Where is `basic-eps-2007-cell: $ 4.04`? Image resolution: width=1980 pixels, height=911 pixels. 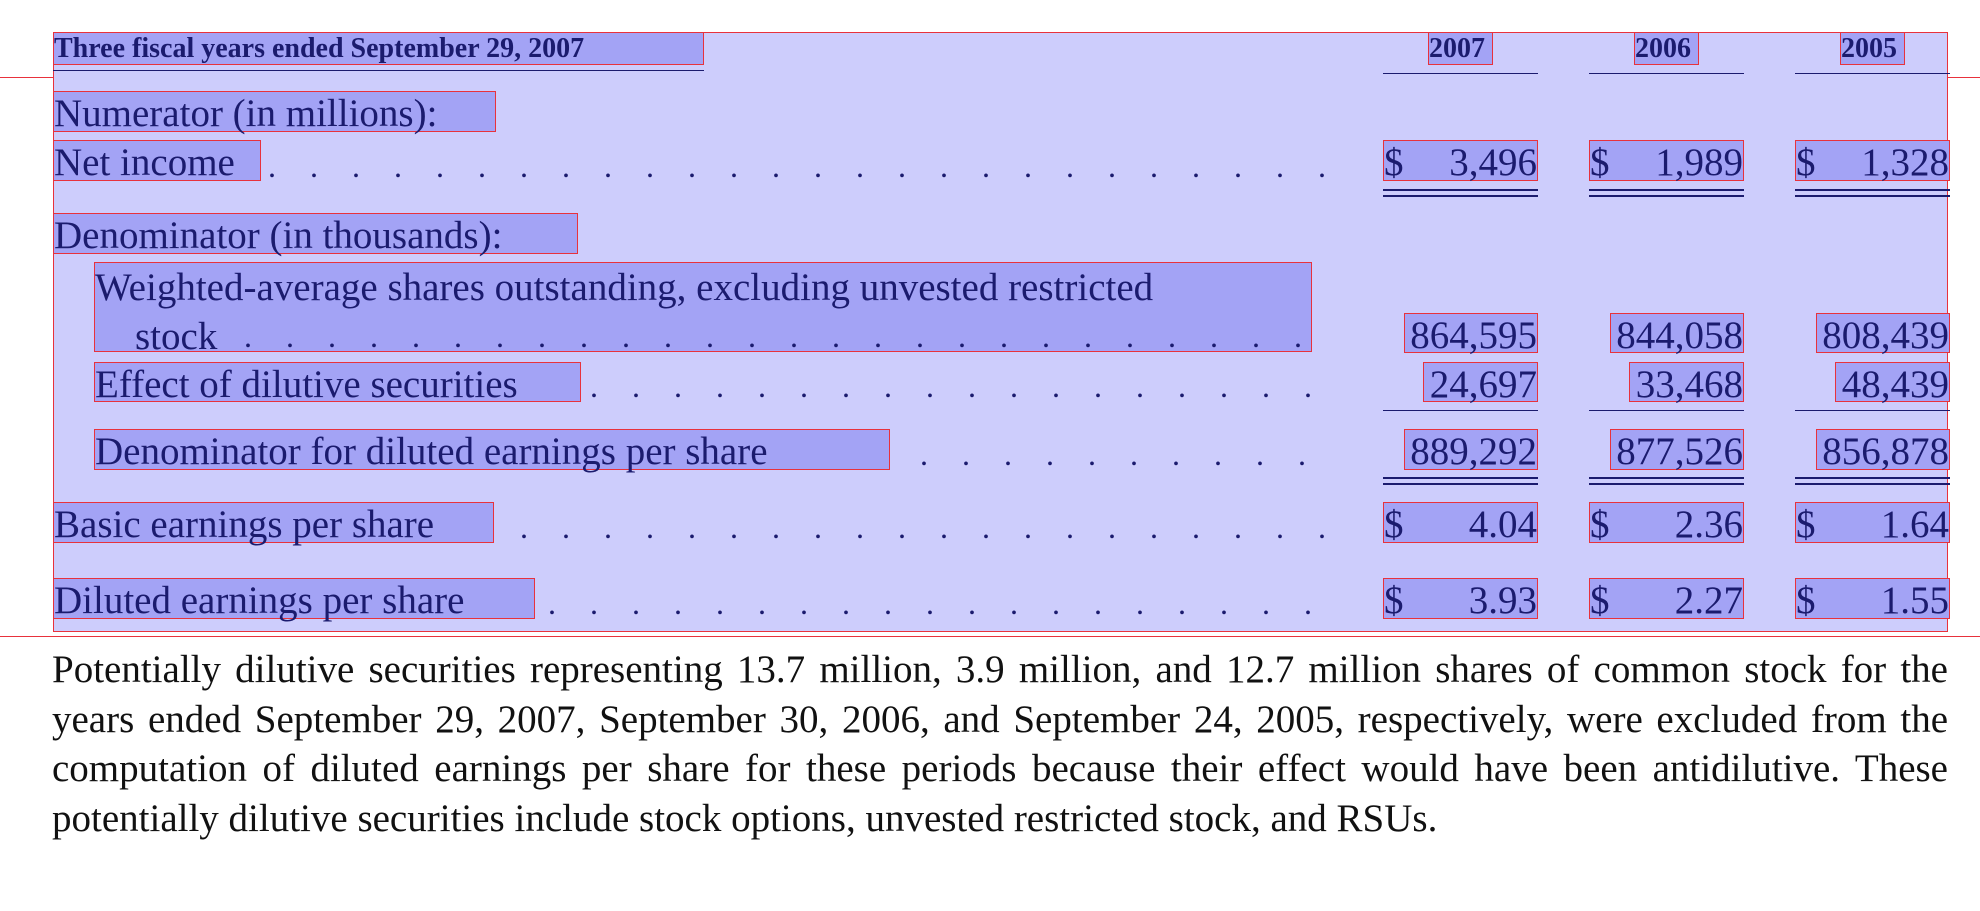 basic-eps-2007-cell: $ 4.04 is located at coordinates (1460, 524).